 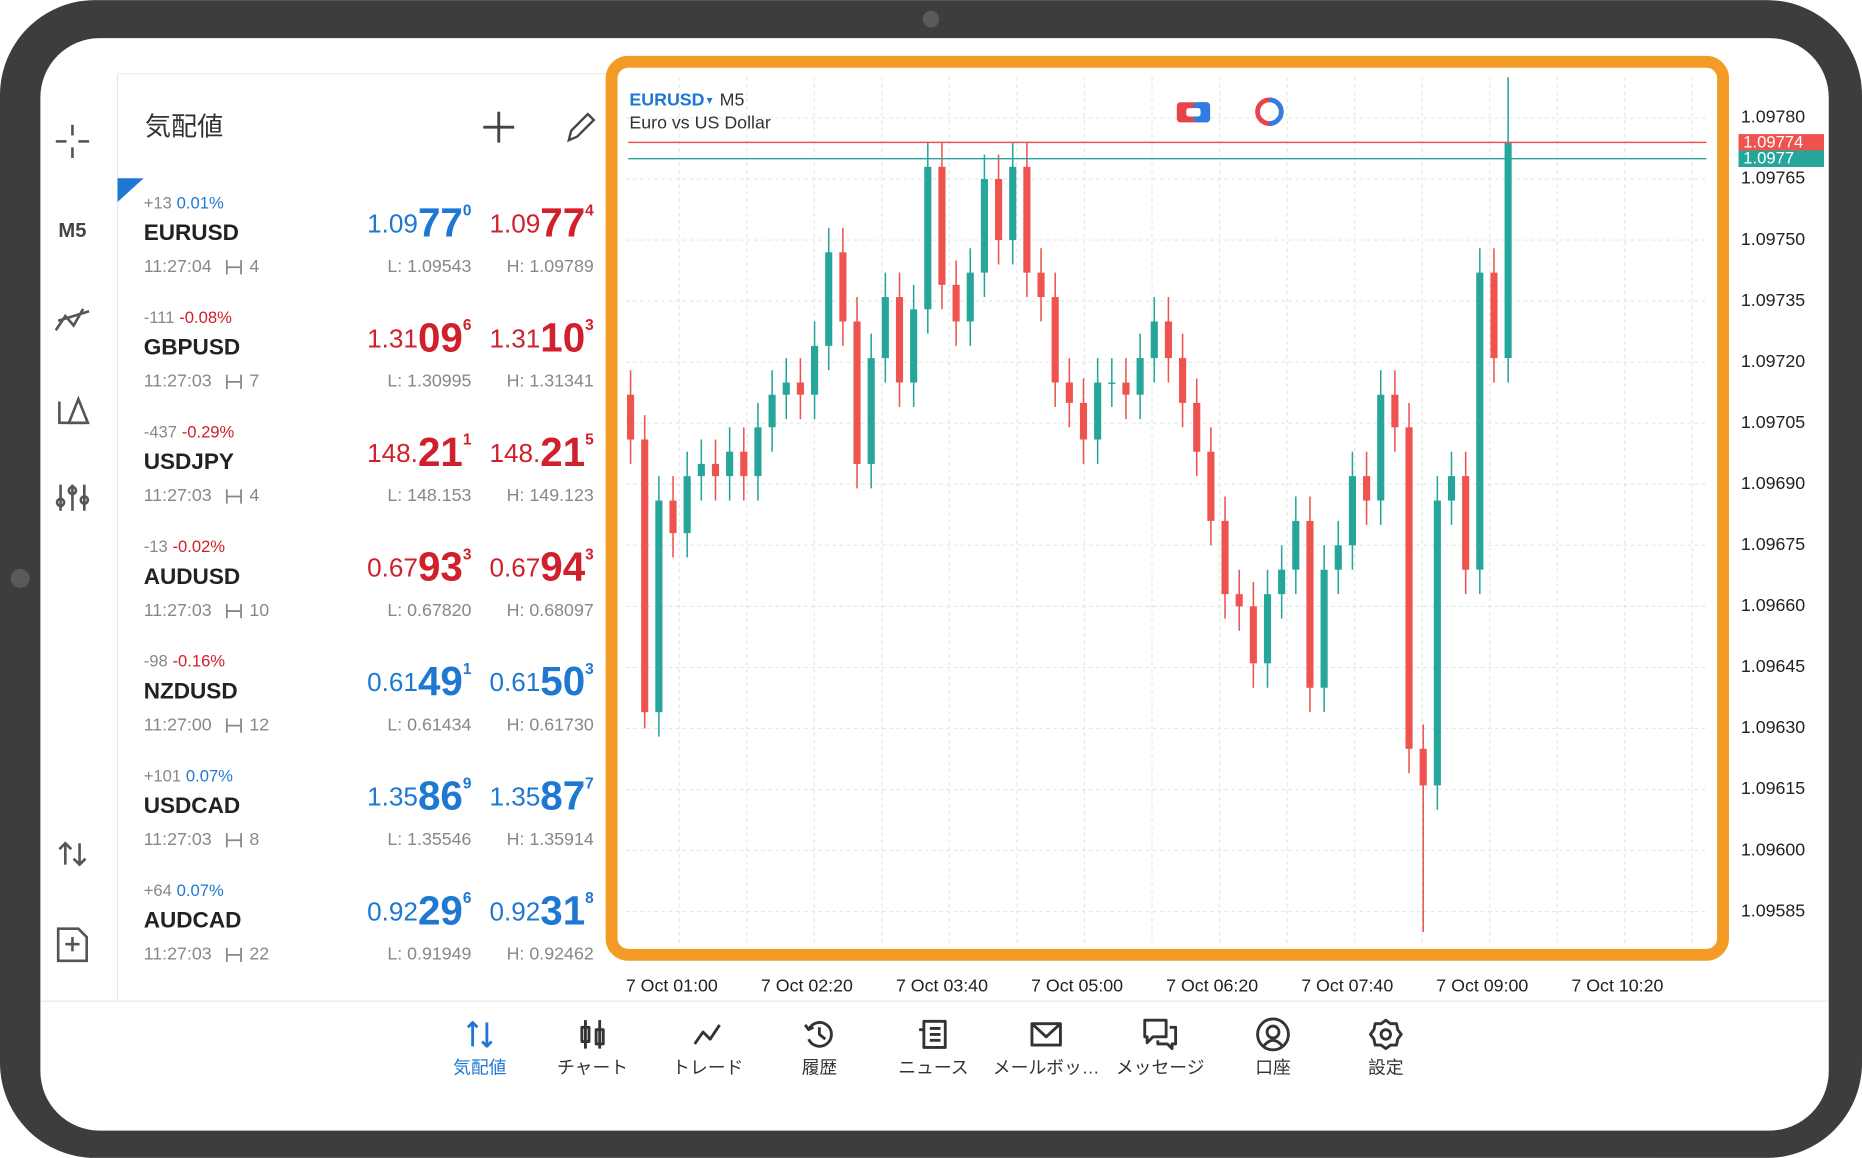 What do you see at coordinates (72, 141) in the screenshot?
I see `crosshair-icon` at bounding box center [72, 141].